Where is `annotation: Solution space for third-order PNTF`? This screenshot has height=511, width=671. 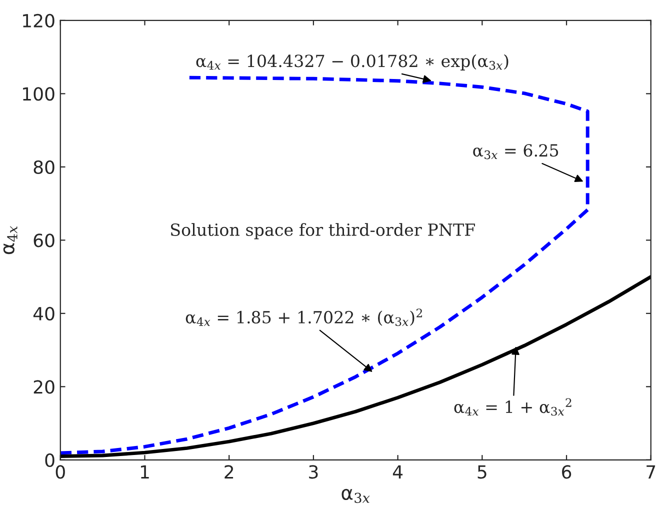
annotation: Solution space for third-order PNTF is located at coordinates (323, 231).